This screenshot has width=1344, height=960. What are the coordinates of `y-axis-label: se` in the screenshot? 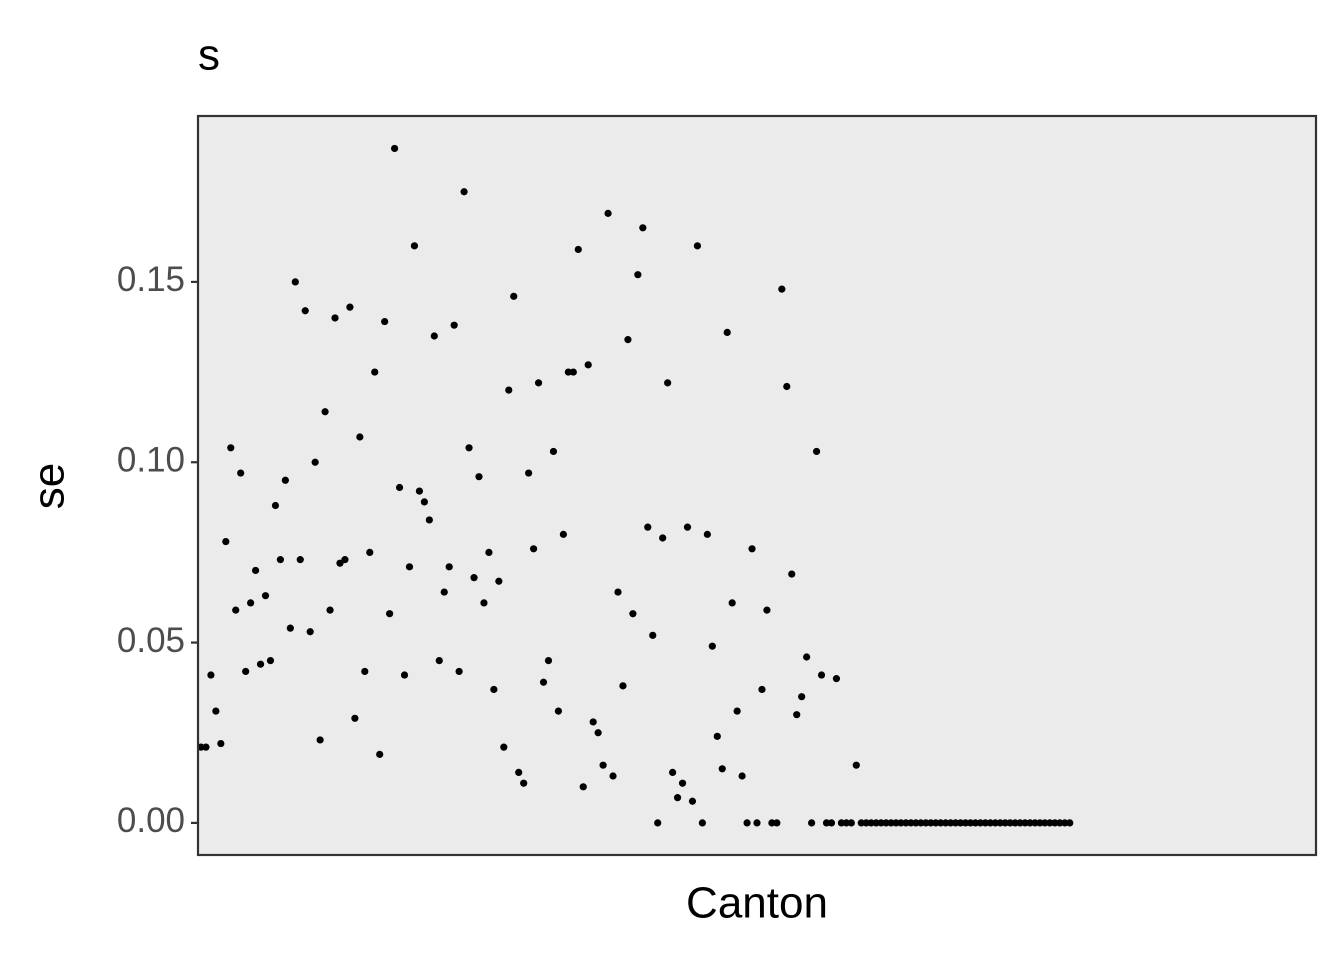 It's located at (49, 486).